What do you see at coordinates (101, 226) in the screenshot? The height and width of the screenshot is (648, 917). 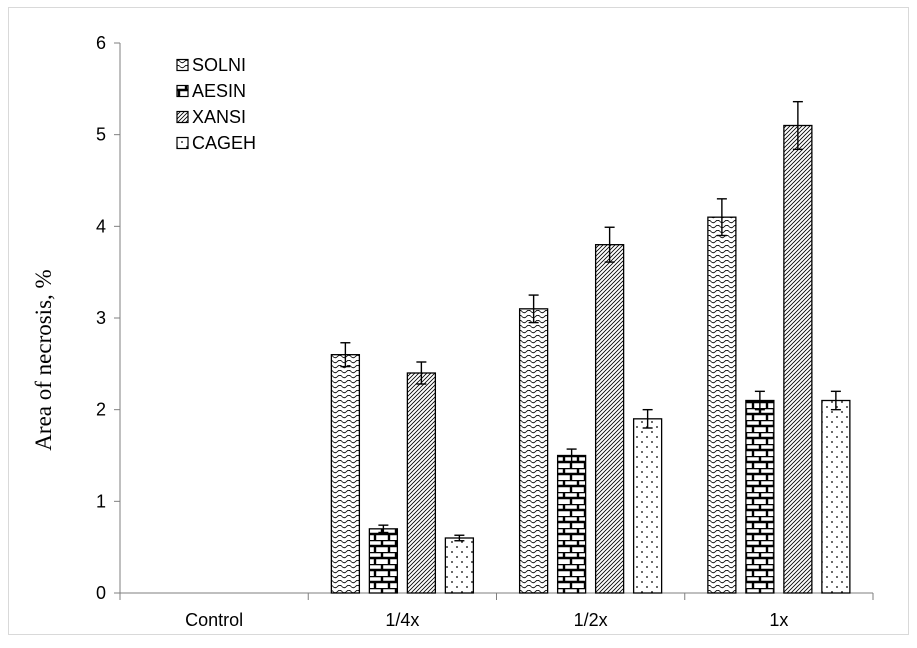 I see `y-tick-label: 4` at bounding box center [101, 226].